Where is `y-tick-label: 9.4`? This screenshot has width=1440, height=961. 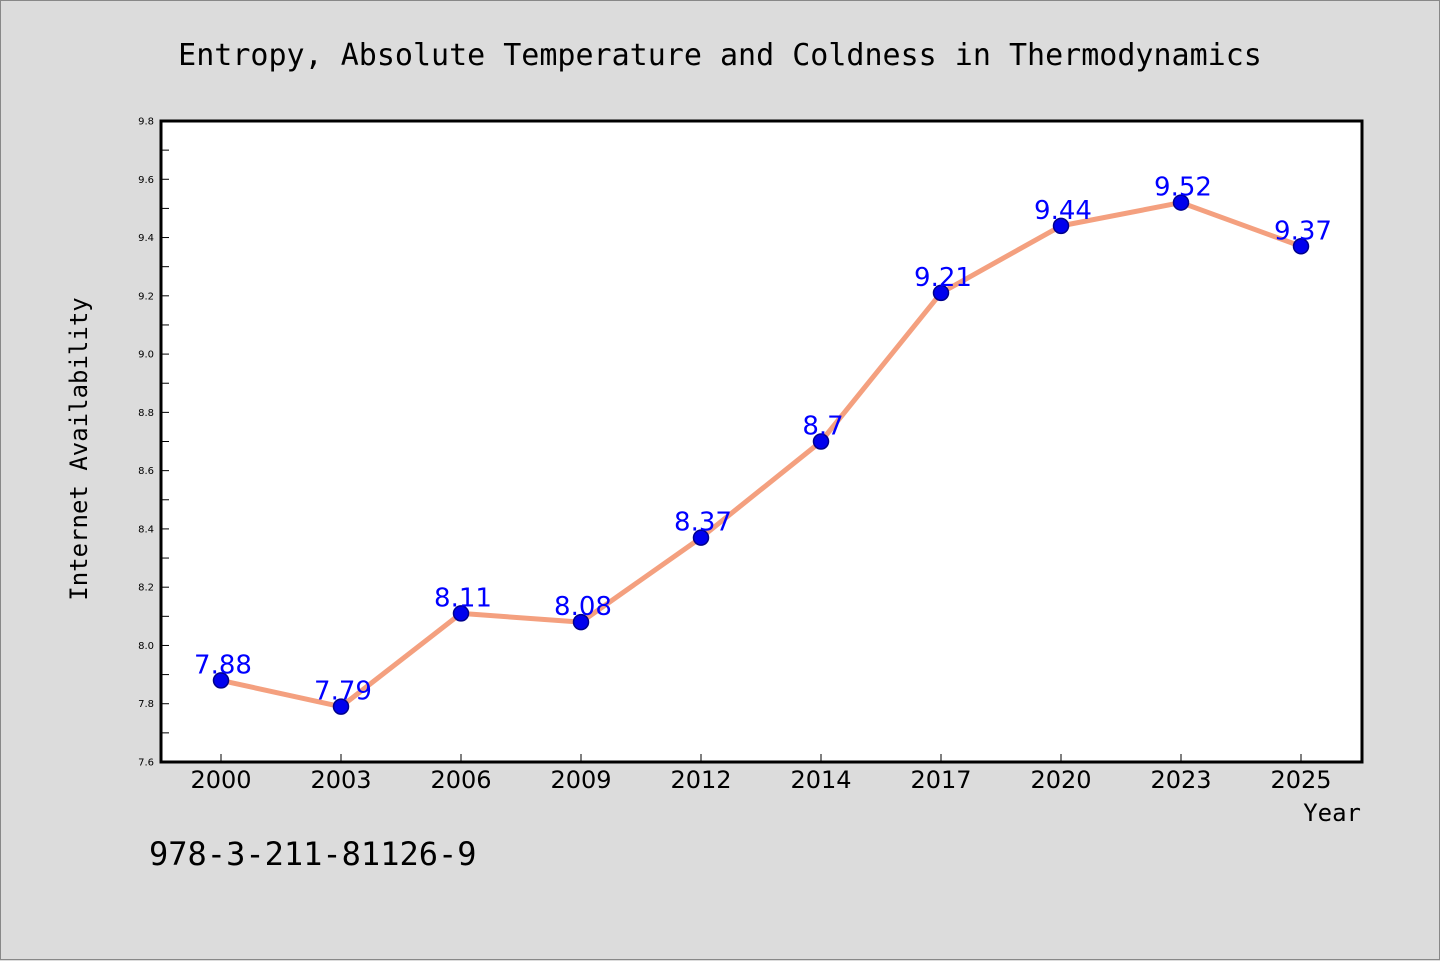 y-tick-label: 9.4 is located at coordinates (146, 238).